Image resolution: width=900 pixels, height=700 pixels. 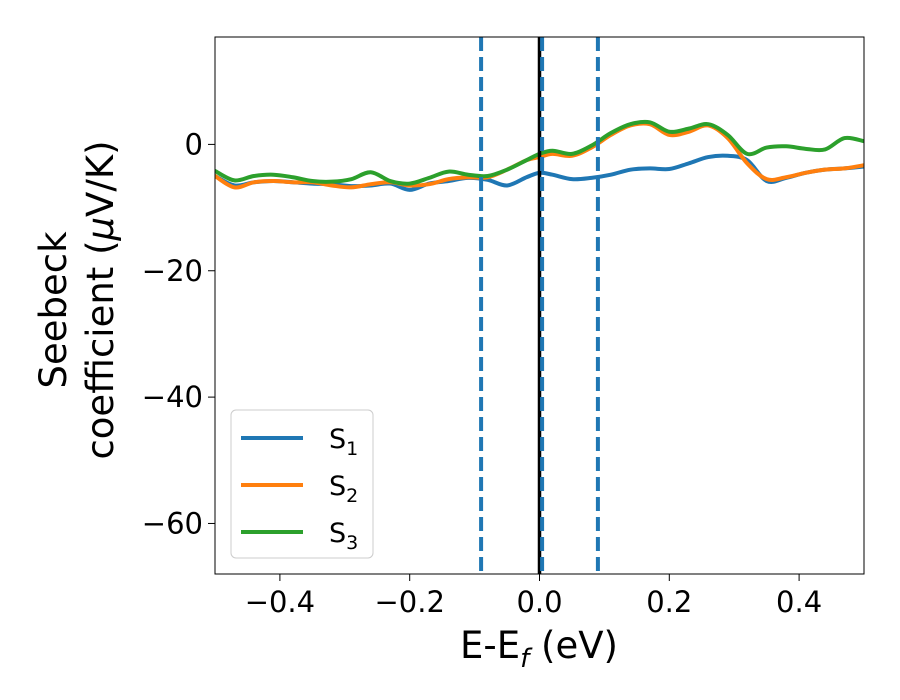 I want to click on legend-label-1: S1, so click(x=343, y=442).